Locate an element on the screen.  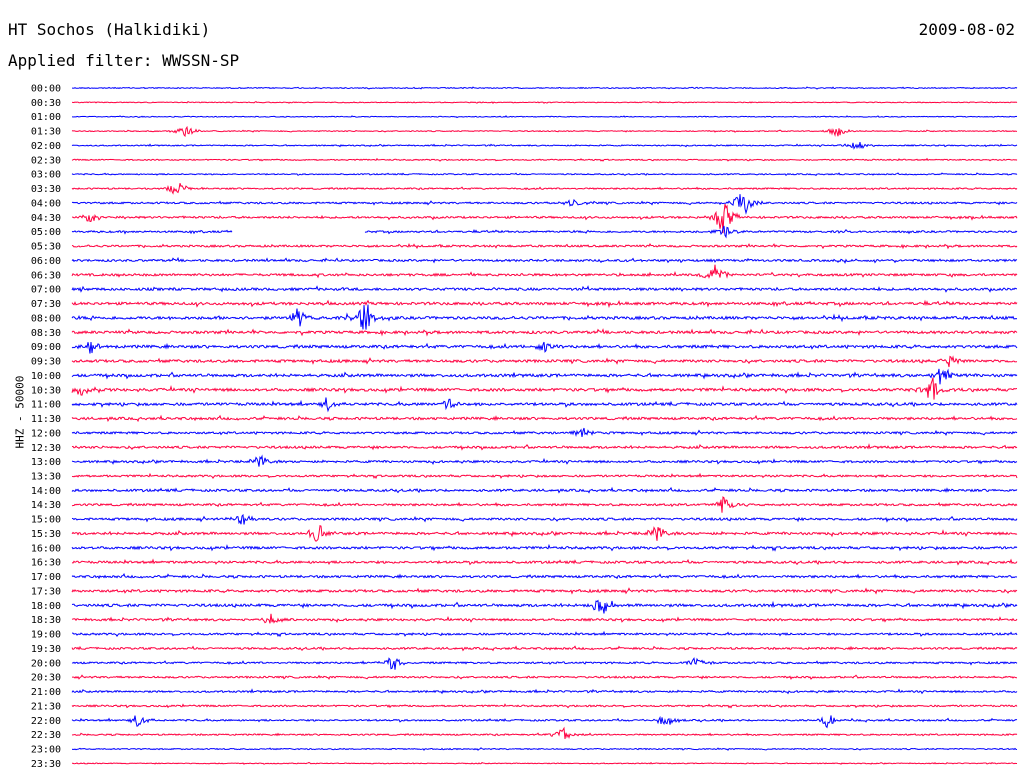
row-time-label: 19:30 is located at coordinates (46, 649).